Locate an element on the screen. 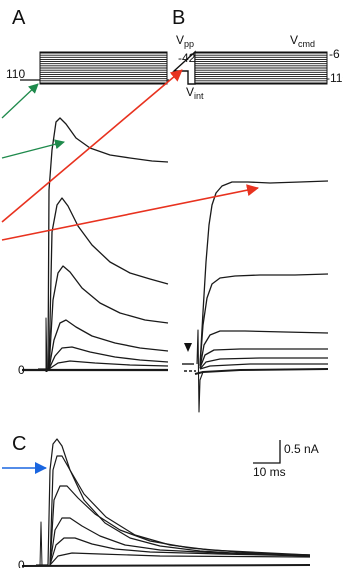  red-arrow-current-icon is located at coordinates (130, 212).